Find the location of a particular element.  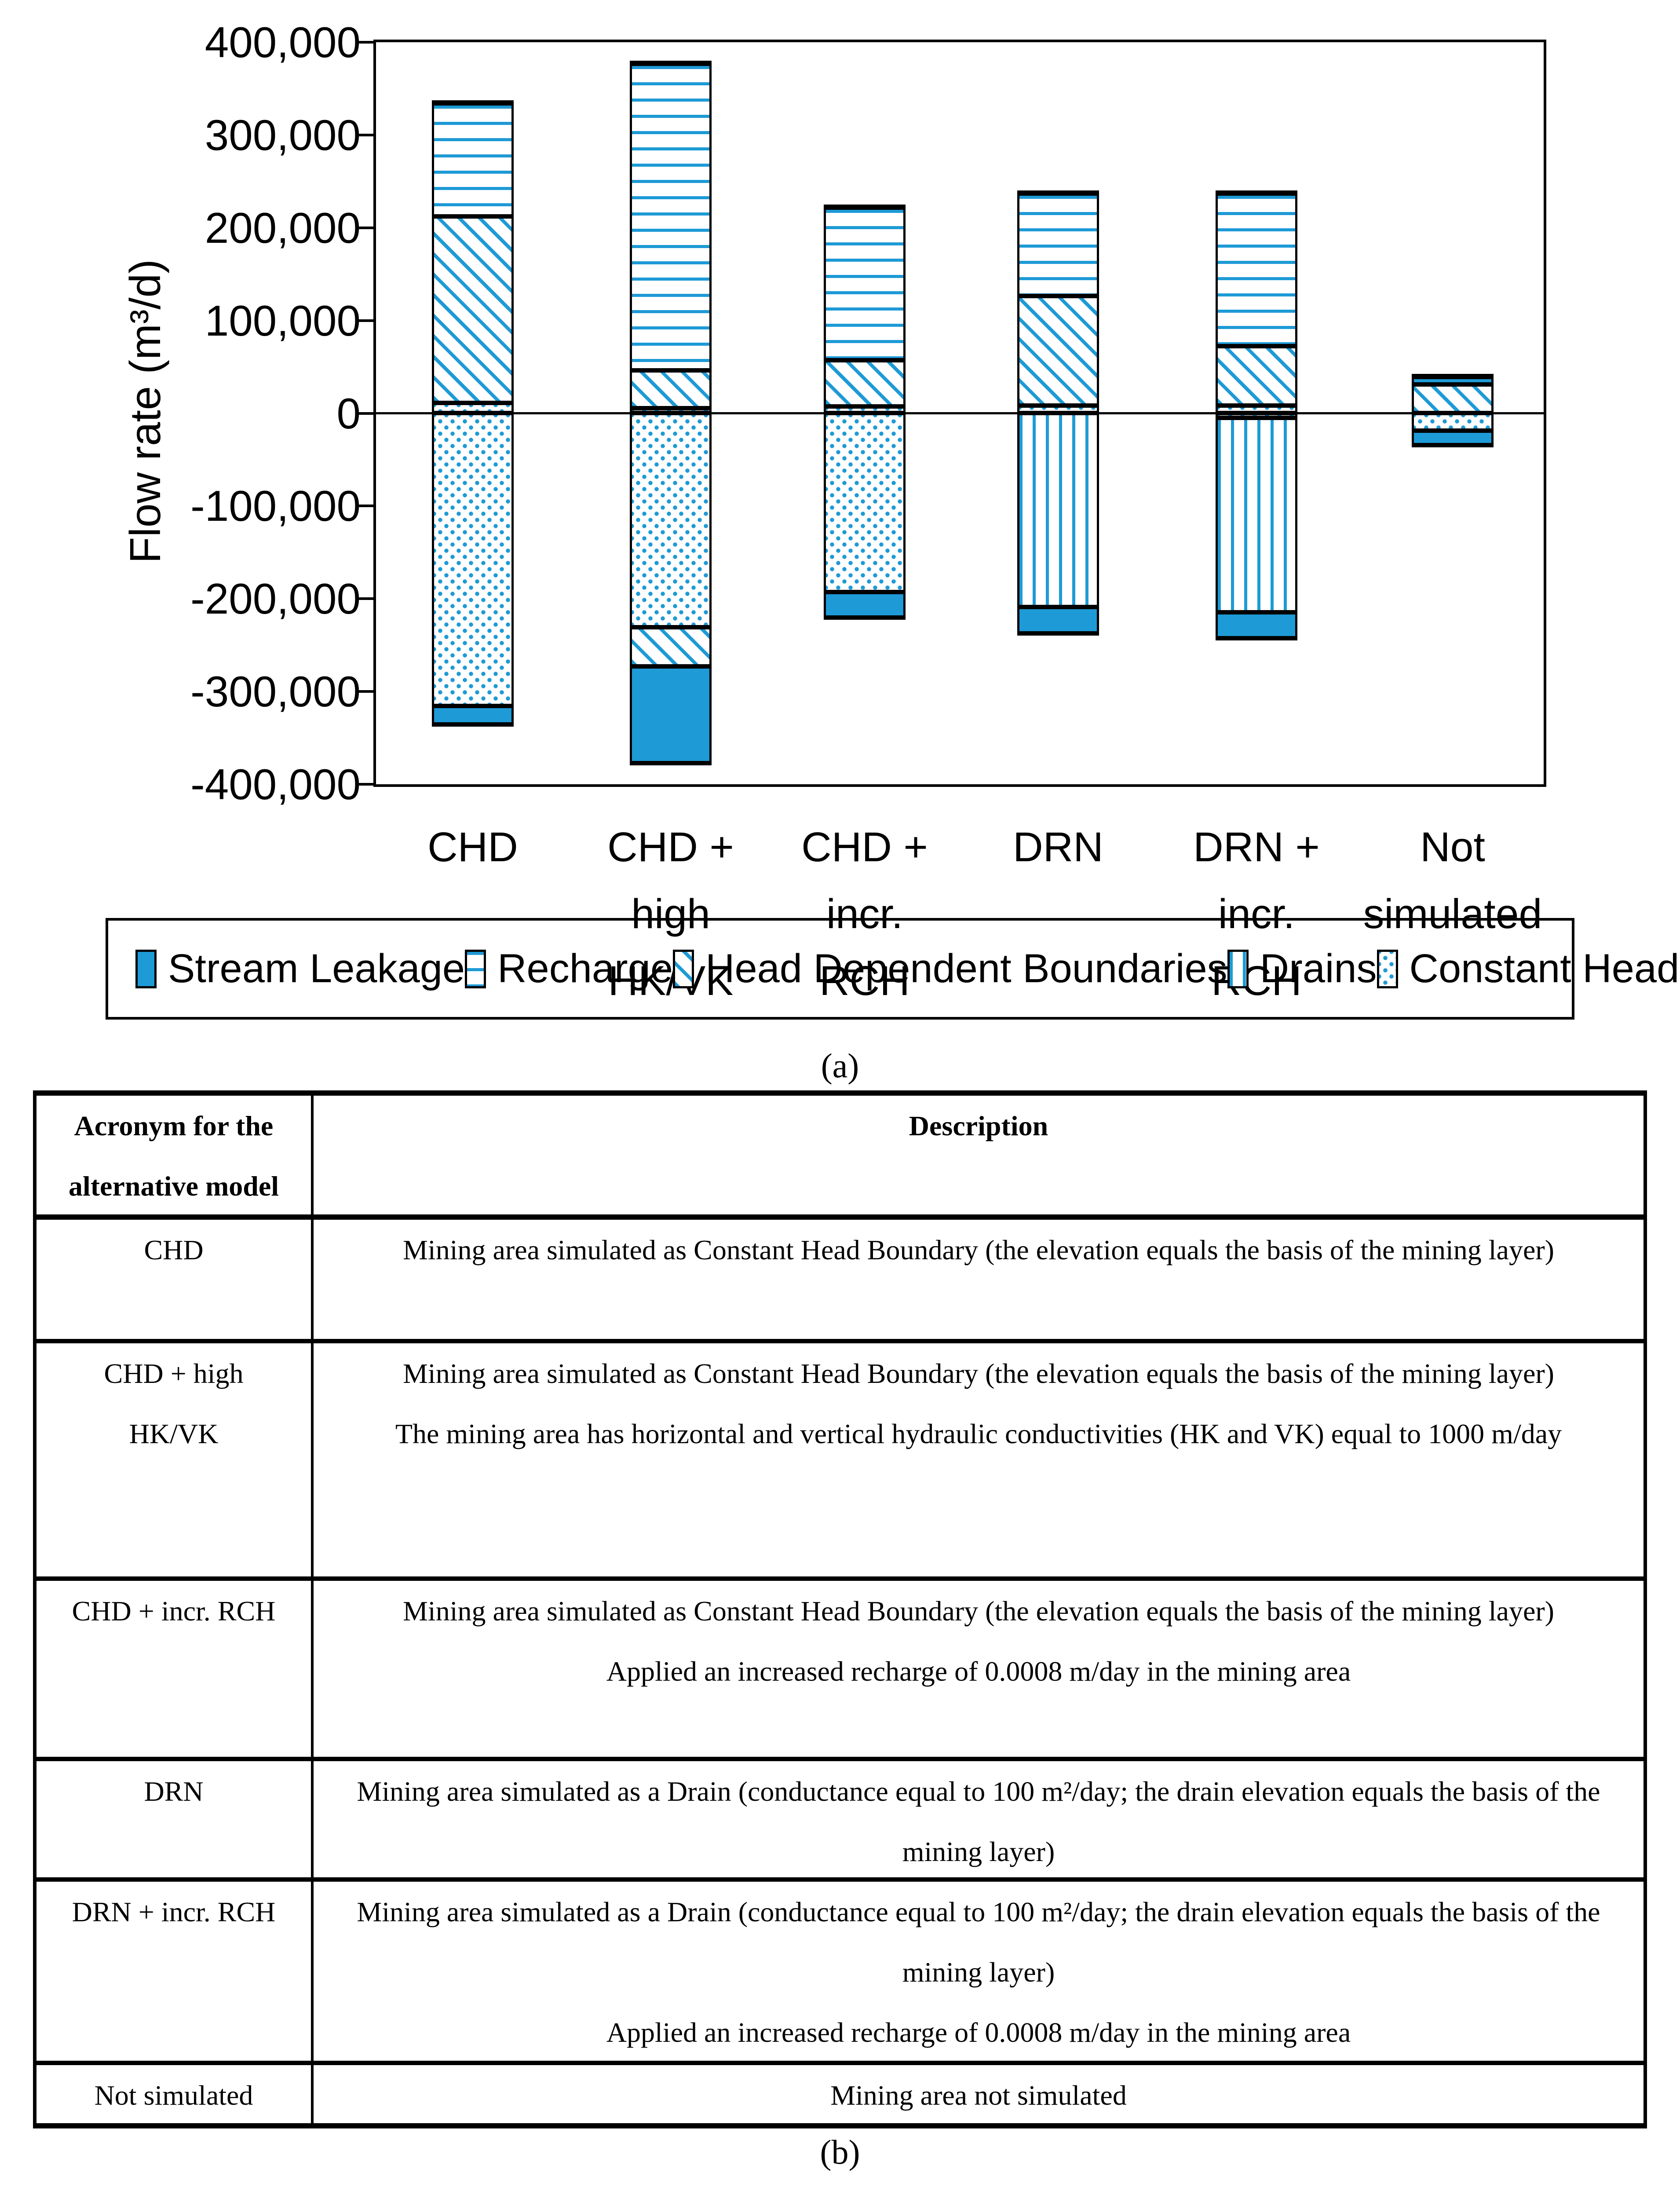

legend-label: Constant Head is located at coordinates (1544, 968).